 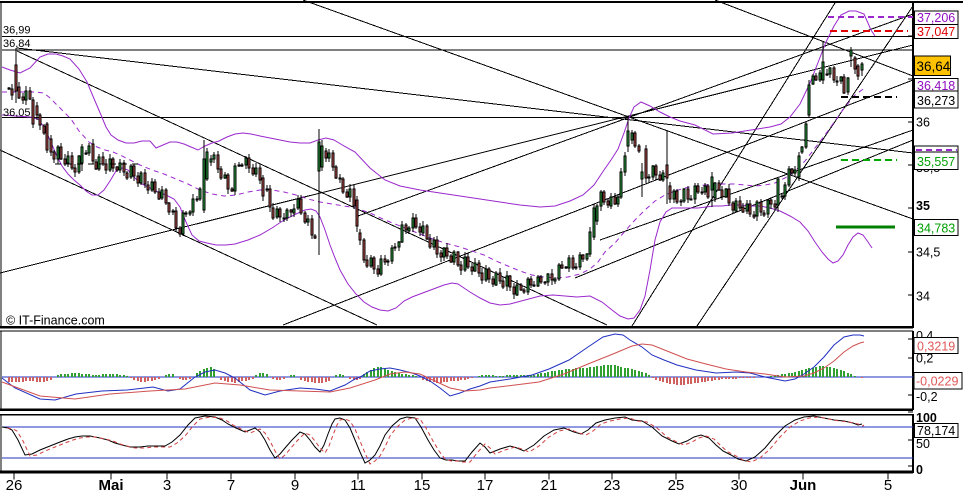 What do you see at coordinates (926, 418) in the screenshot?
I see `svg-text: 100` at bounding box center [926, 418].